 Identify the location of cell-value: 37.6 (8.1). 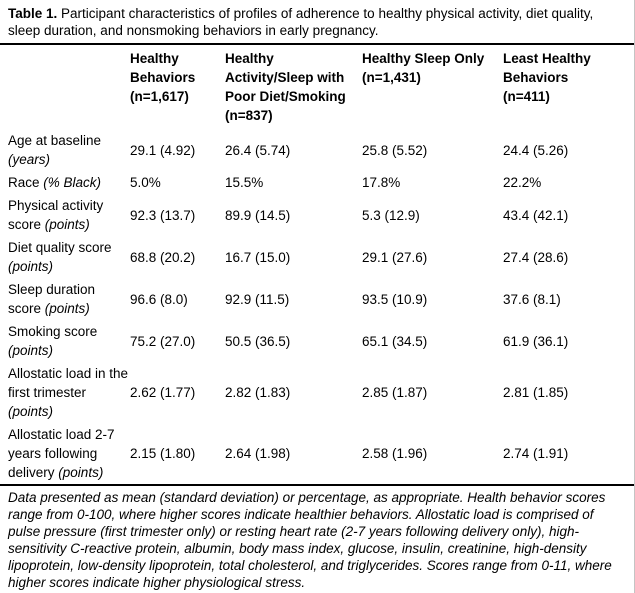
(532, 299).